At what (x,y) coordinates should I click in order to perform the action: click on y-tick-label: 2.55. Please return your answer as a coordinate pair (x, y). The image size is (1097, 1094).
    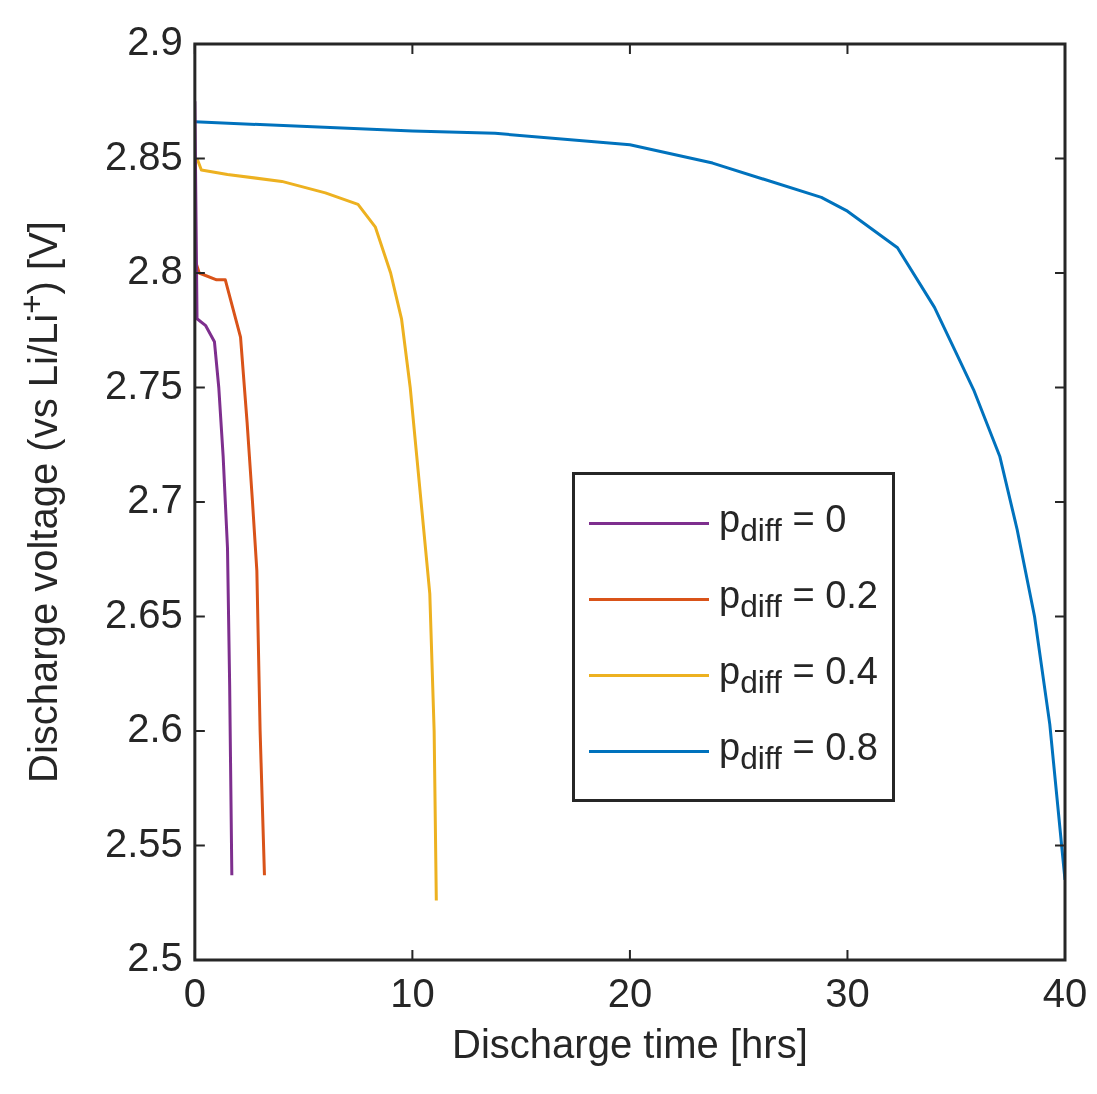
    Looking at the image, I should click on (143, 842).